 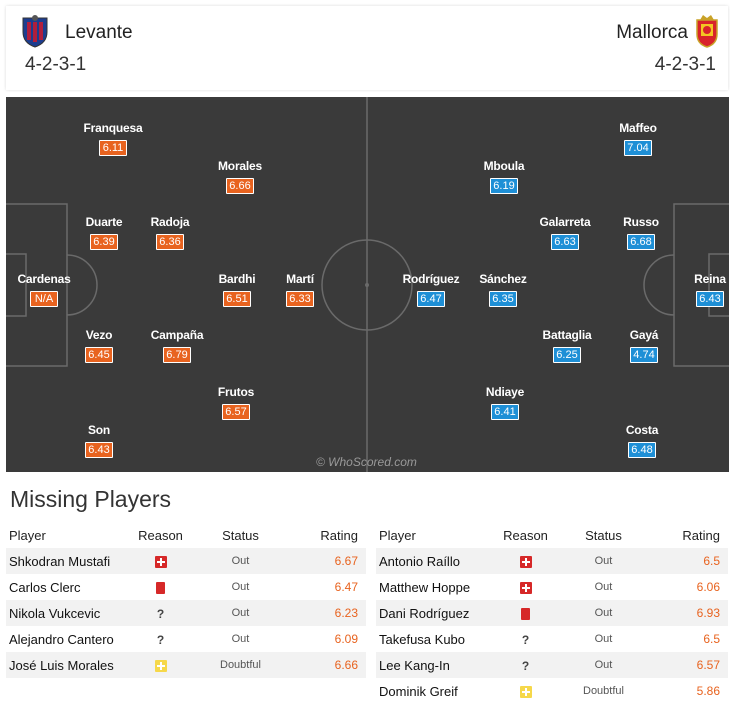 I want to click on table-row: Carlos Clerc Out 6.47, so click(x=186, y=587).